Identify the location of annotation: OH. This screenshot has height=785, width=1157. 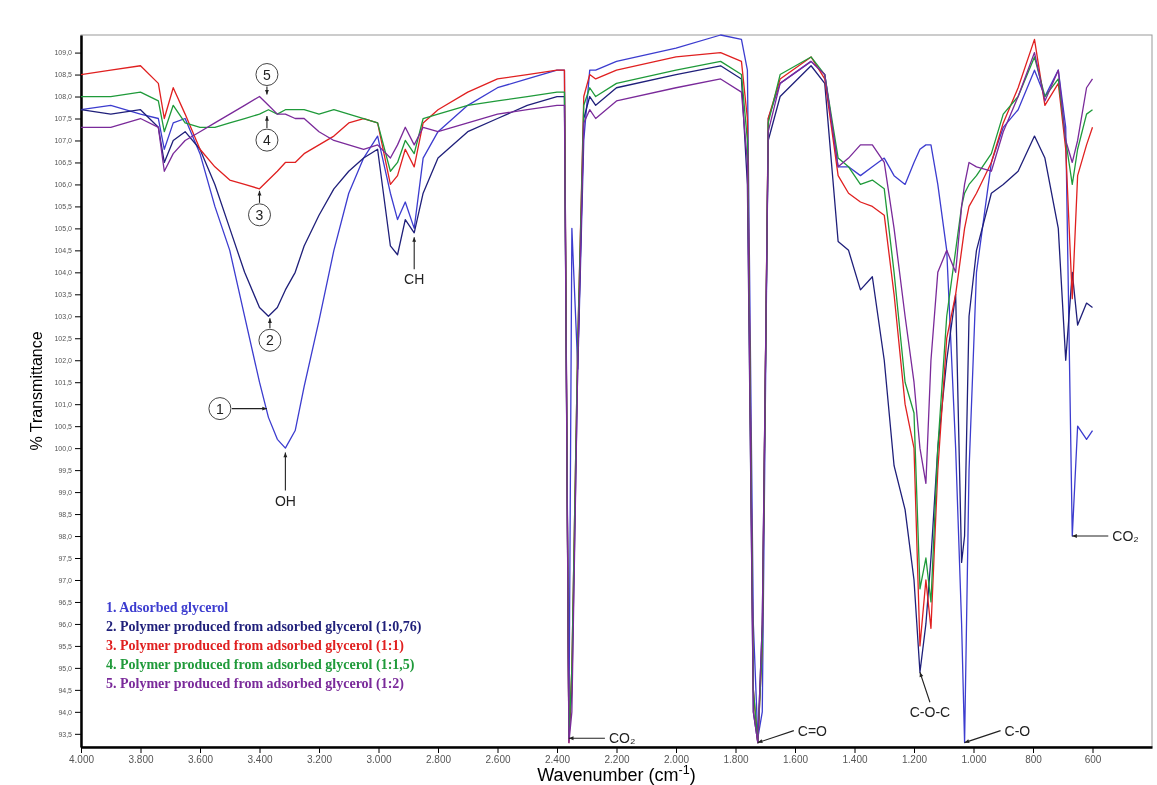
(285, 500).